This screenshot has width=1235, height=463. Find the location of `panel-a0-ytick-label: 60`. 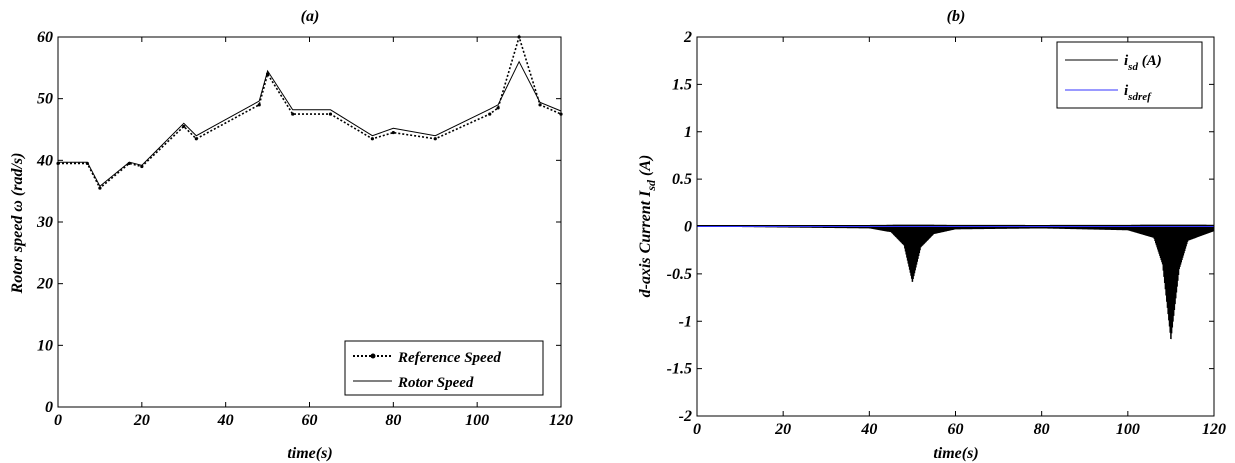

panel-a0-ytick-label: 60 is located at coordinates (45, 37).